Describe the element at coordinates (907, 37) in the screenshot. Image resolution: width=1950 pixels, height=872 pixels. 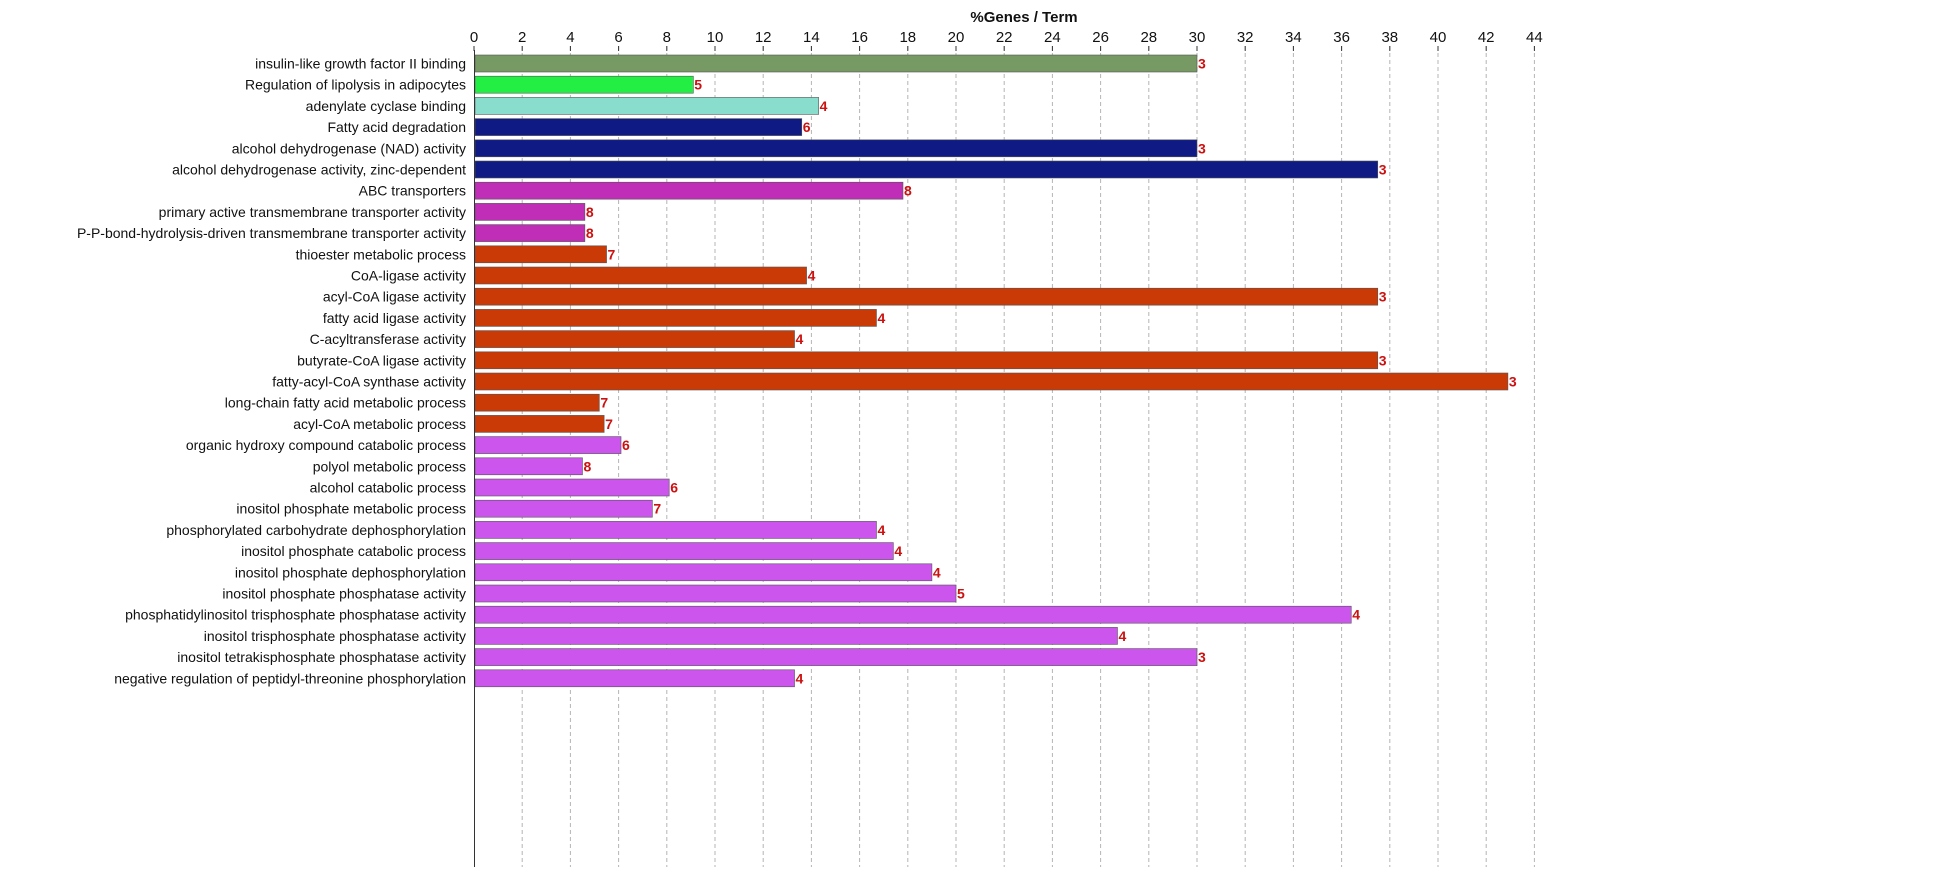
I see `x-tick-label: 18` at that location.